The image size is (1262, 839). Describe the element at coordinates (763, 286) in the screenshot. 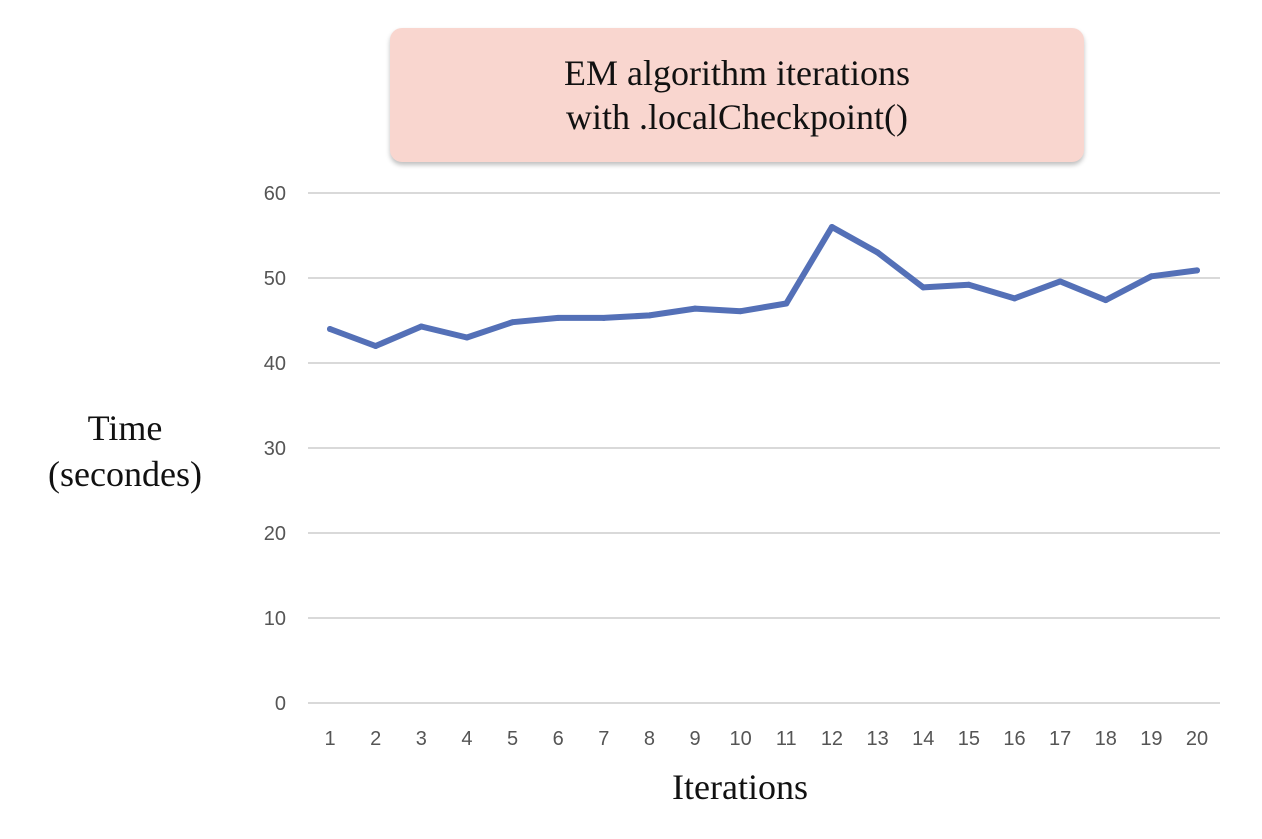

I see `series-line` at that location.